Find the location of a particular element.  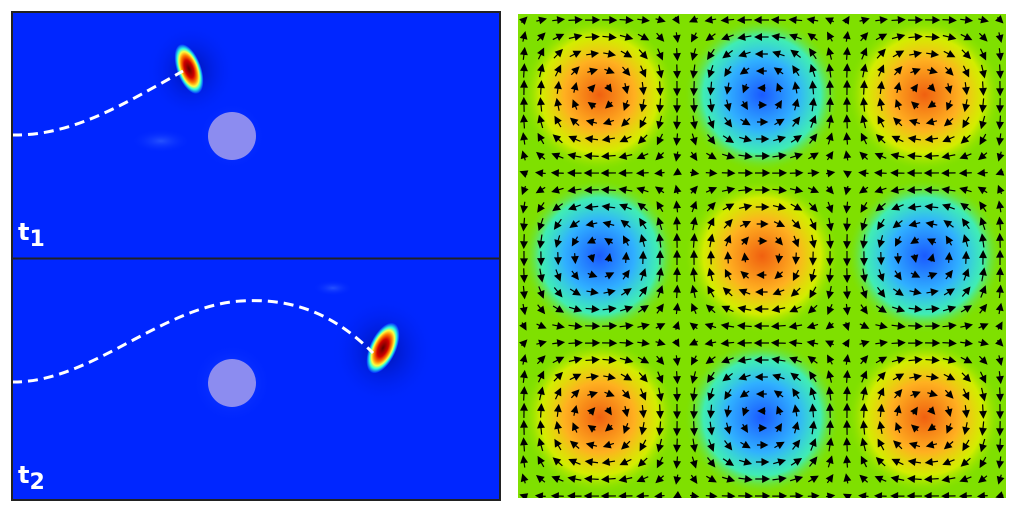

warm-vortex-cell is located at coordinates (924, 417).